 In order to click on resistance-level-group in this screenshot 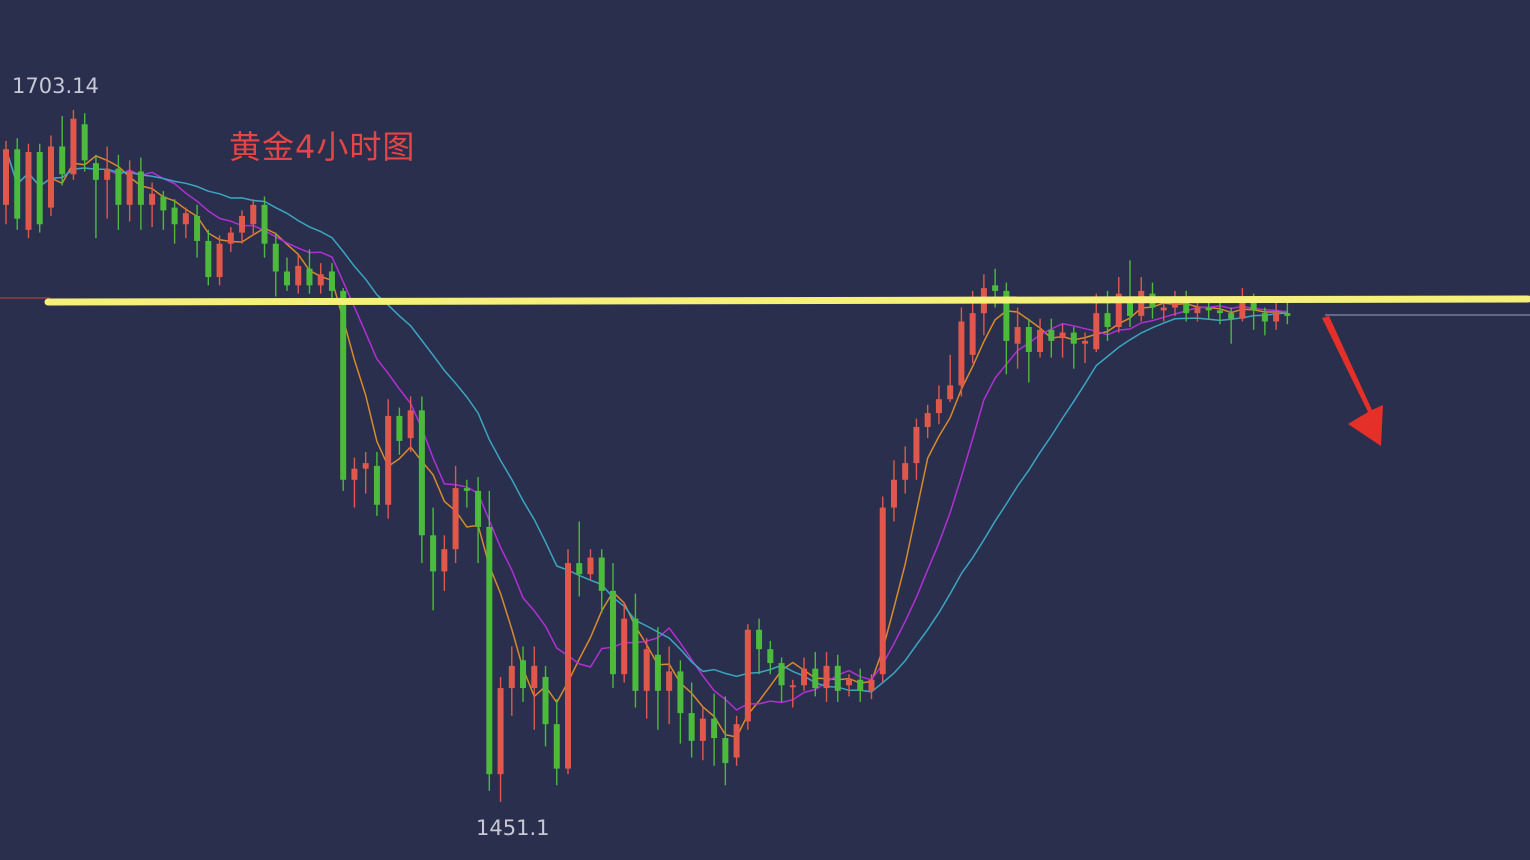, I will do `click(765, 305)`.